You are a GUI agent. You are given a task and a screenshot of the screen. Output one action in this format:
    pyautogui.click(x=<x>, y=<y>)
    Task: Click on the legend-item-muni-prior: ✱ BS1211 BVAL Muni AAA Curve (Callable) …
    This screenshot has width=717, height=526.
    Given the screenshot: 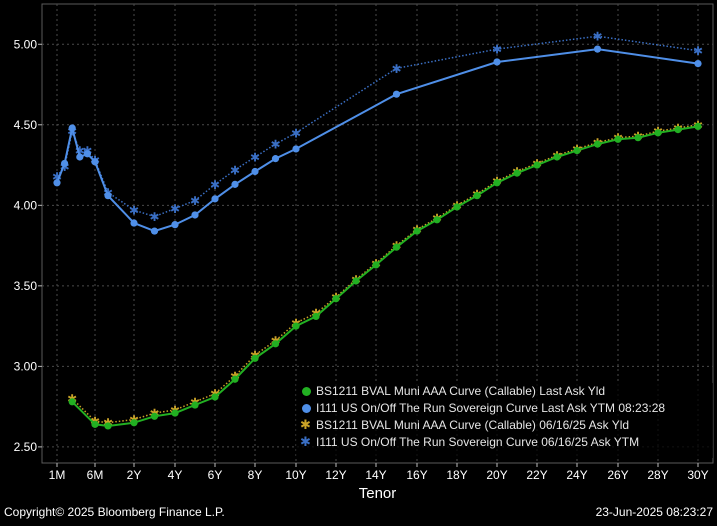 What is the action you would take?
    pyautogui.click(x=504, y=425)
    